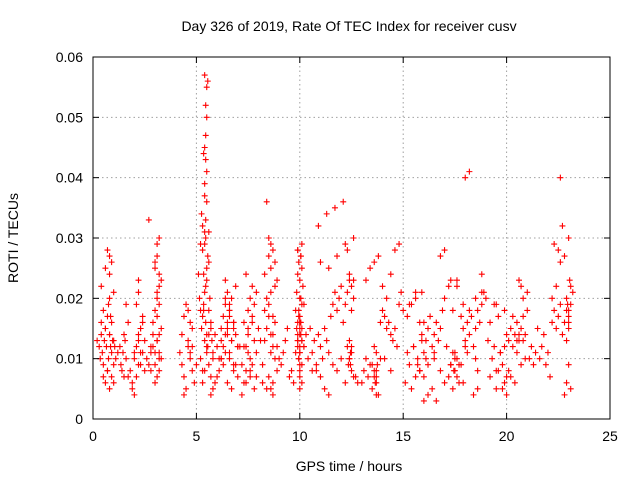 The width and height of the screenshot is (640, 480). I want to click on y-tick-label: 0.03, so click(69, 238).